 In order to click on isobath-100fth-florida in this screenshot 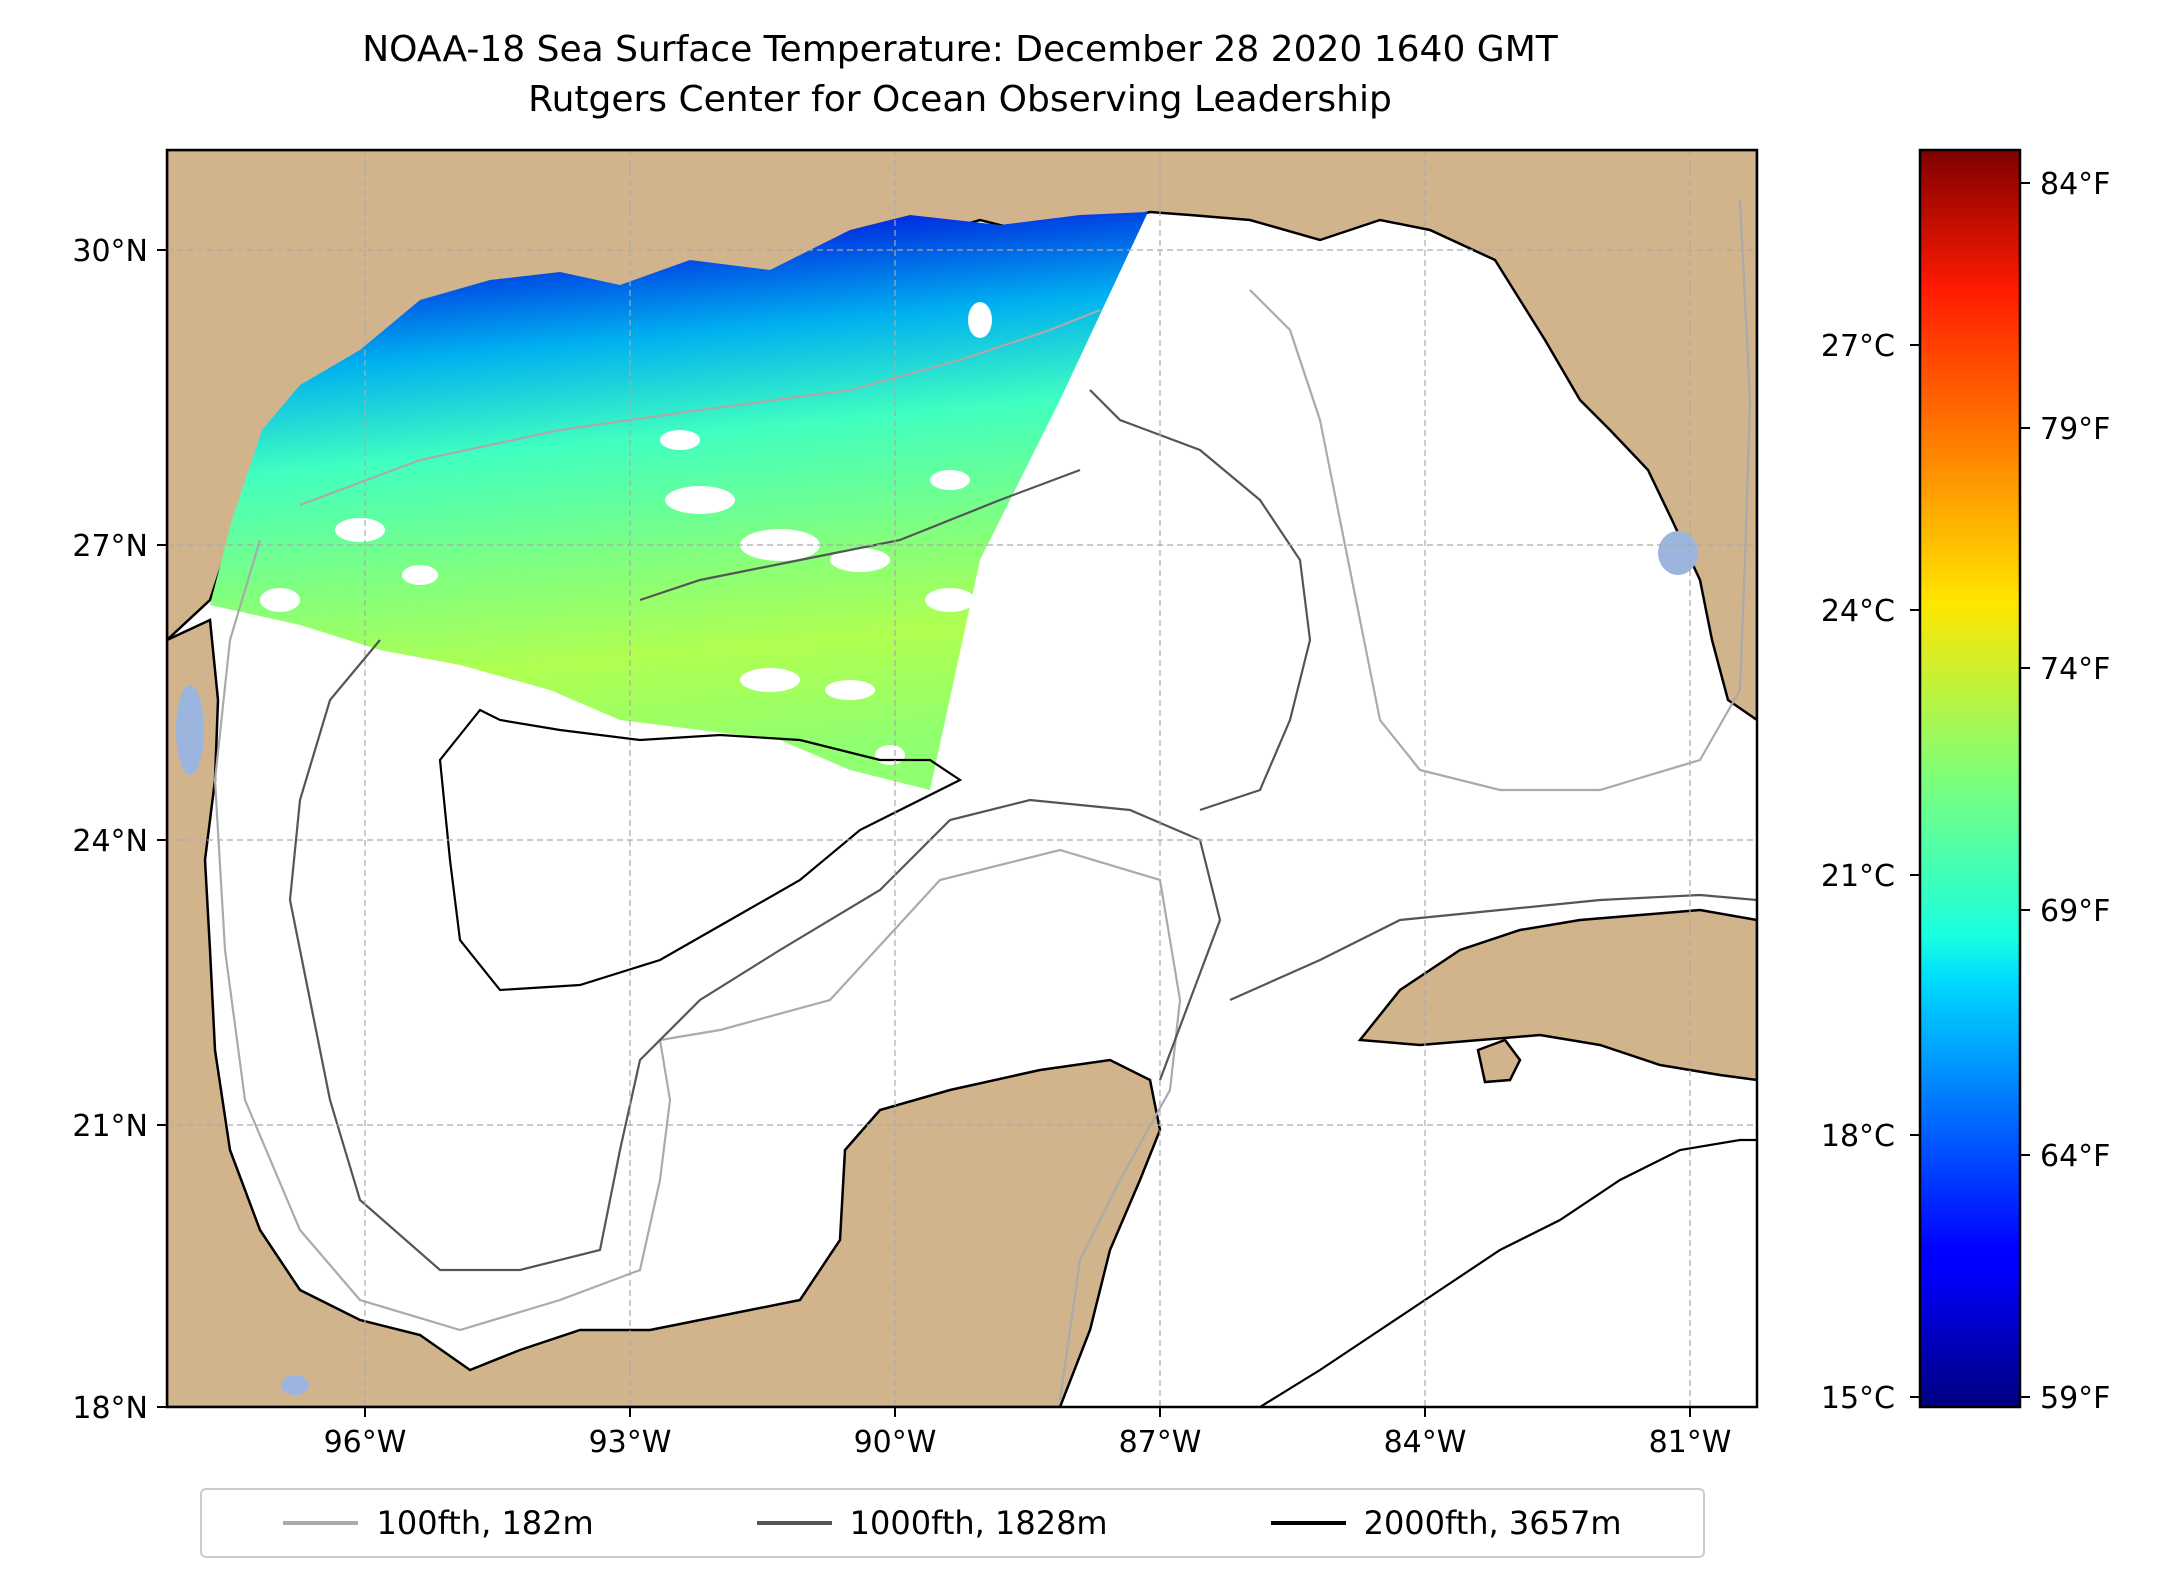, I will do `click(1500, 495)`.